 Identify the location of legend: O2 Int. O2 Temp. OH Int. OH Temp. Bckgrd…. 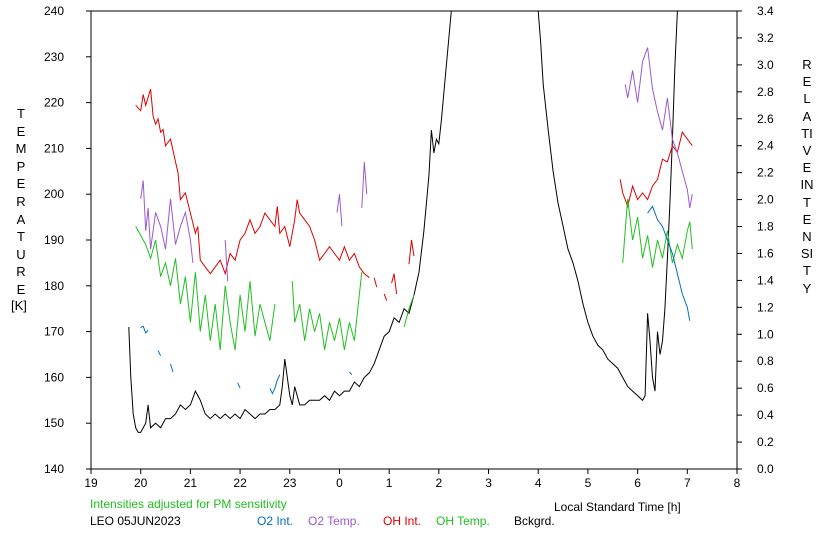
(414, 523).